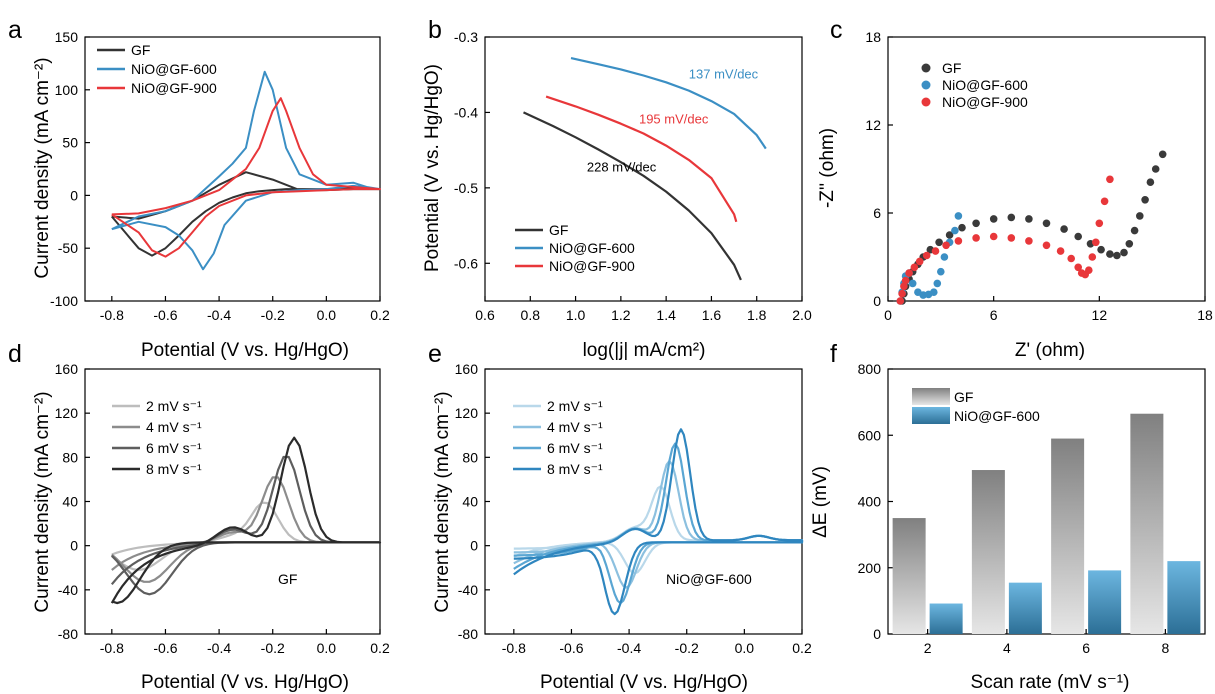 The width and height of the screenshot is (1215, 694). What do you see at coordinates (327, 648) in the screenshot?
I see `x-tick-label: 0.0` at bounding box center [327, 648].